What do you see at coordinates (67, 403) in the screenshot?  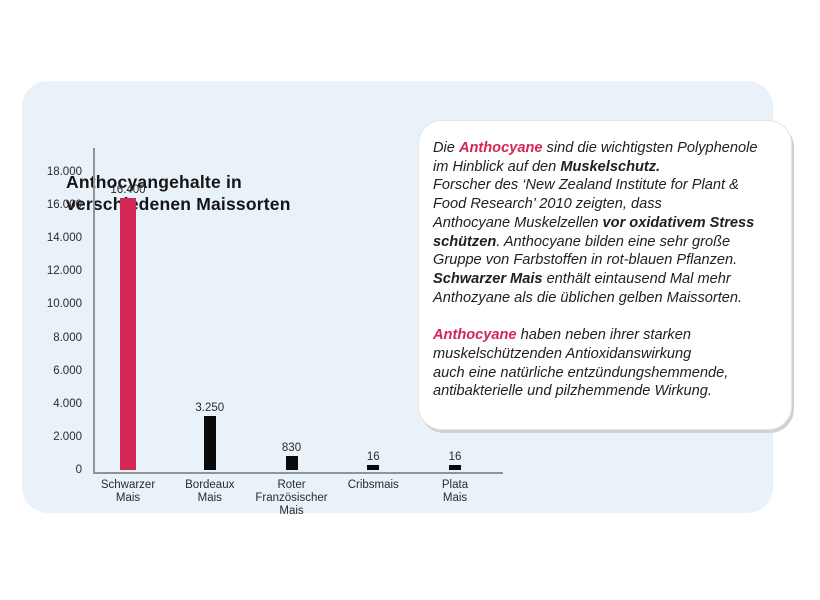 I see `y-axis-tick-label: 4.000` at bounding box center [67, 403].